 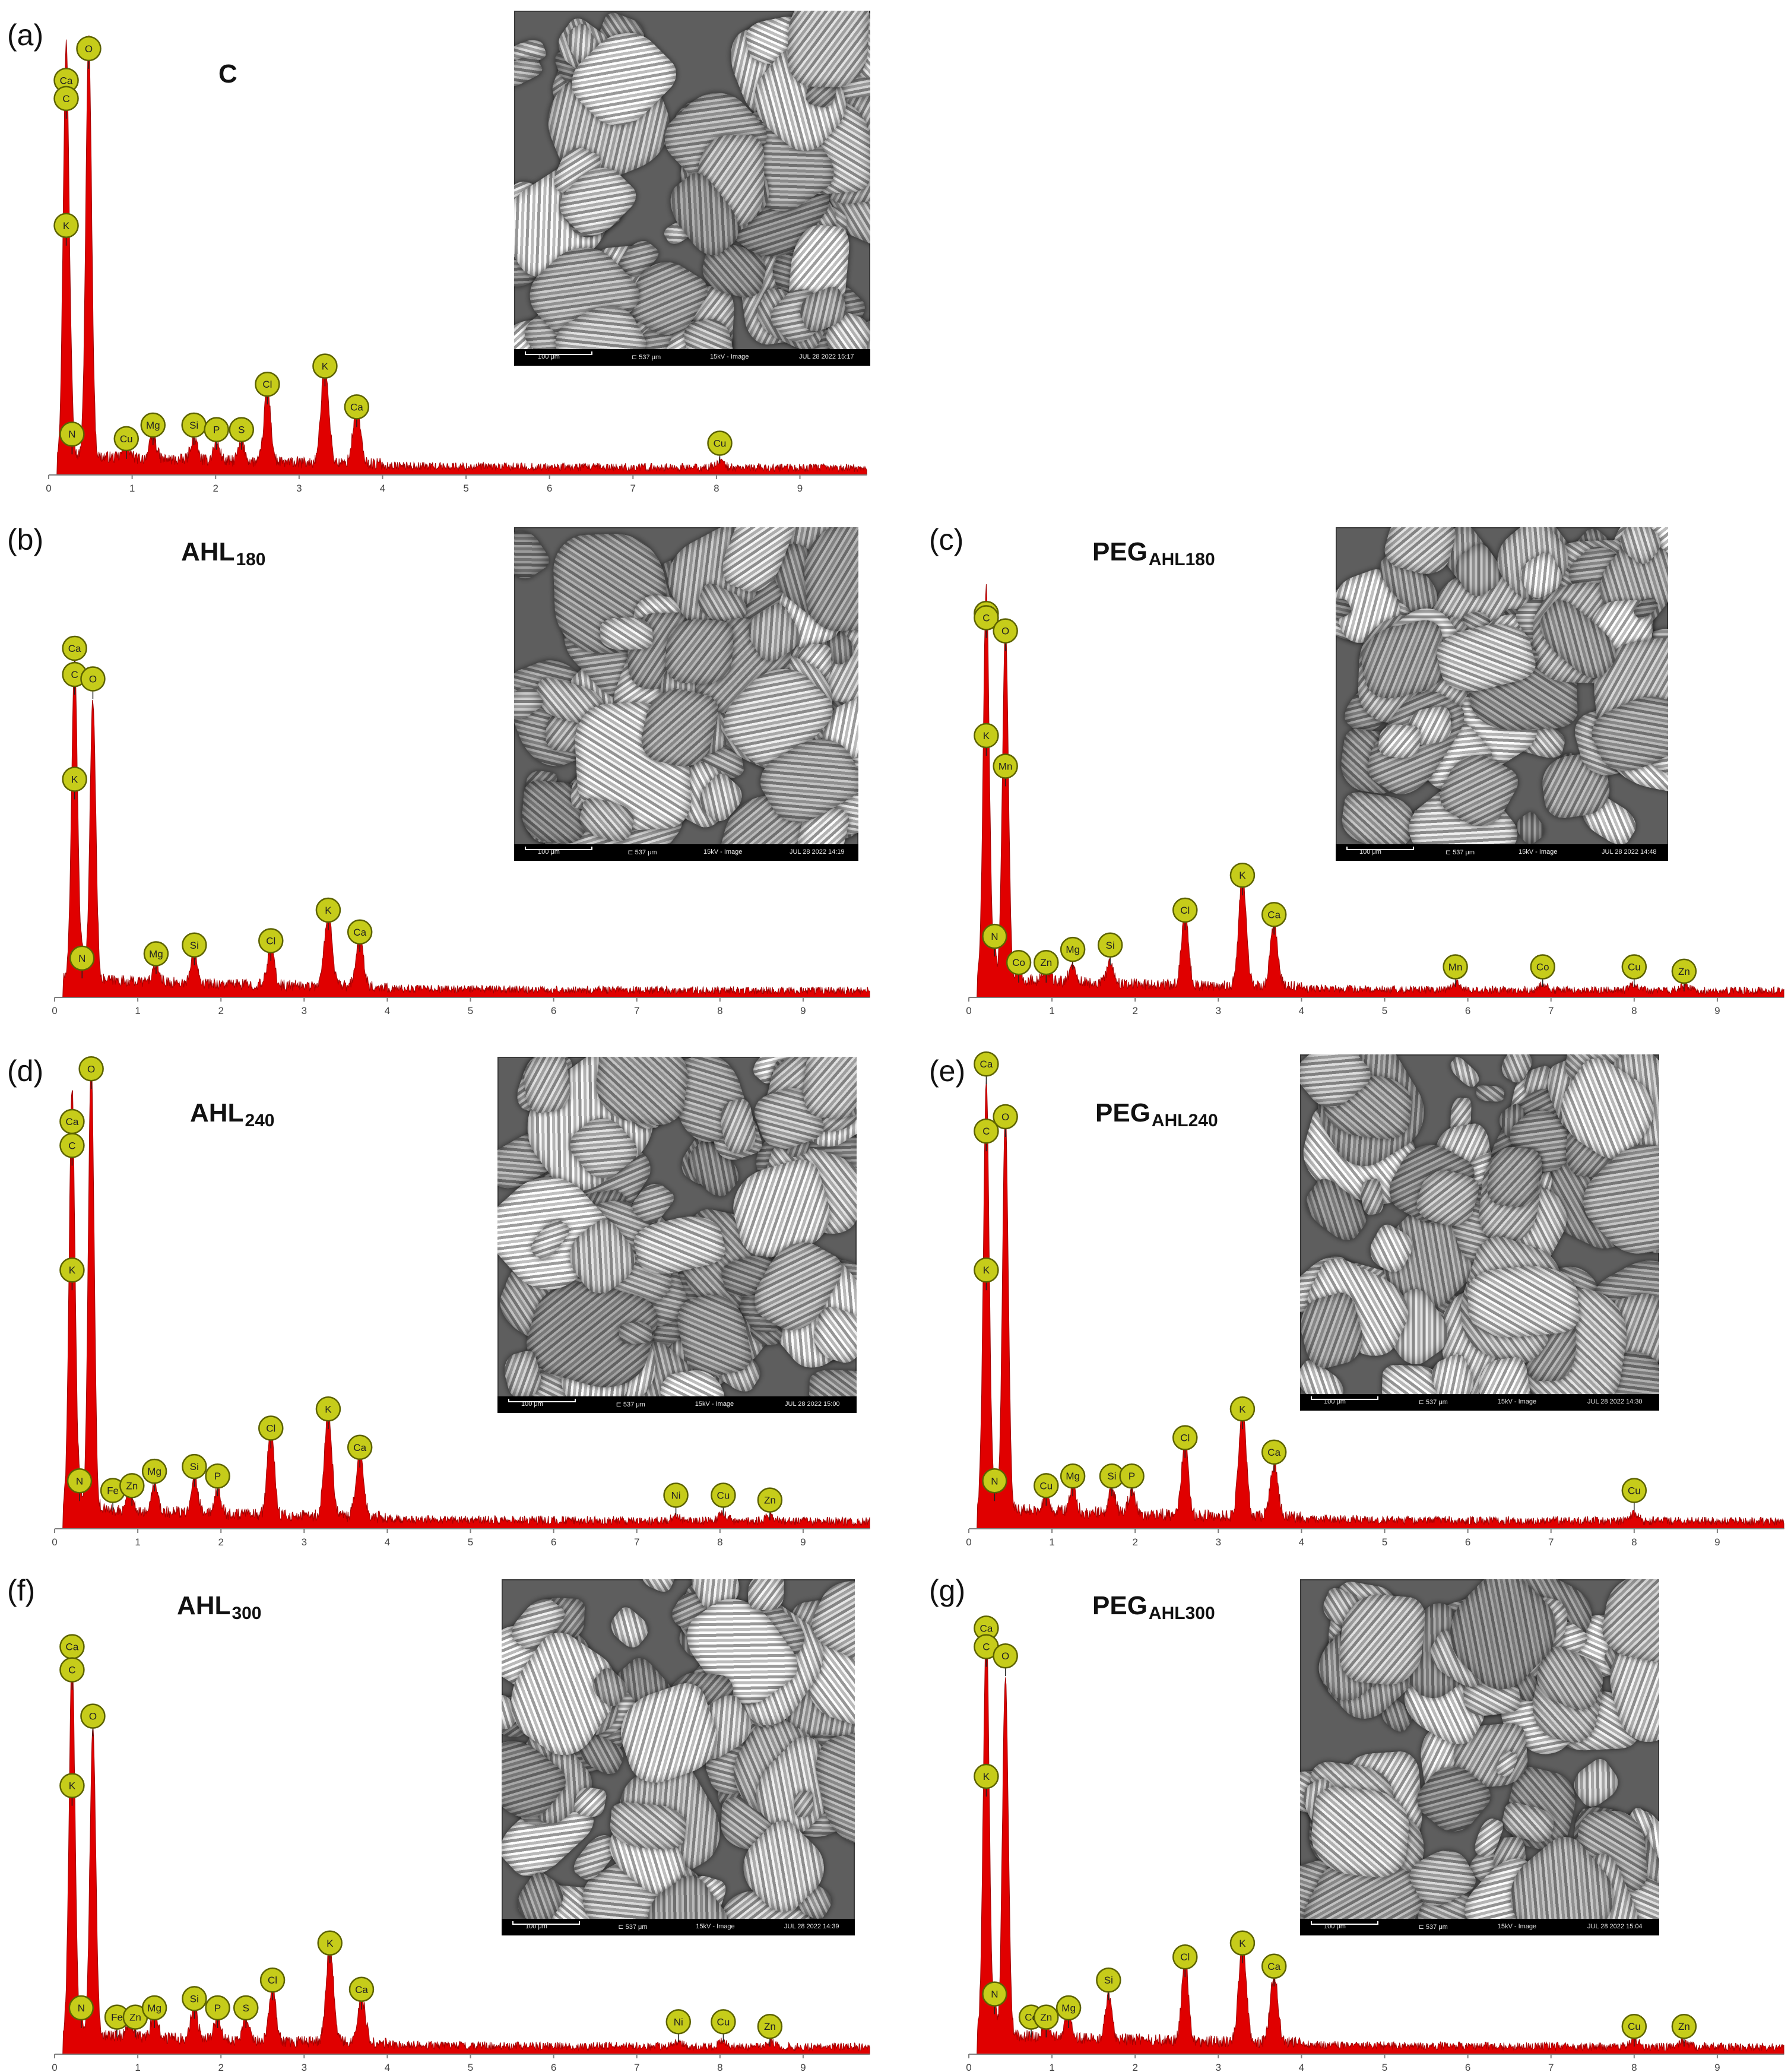 What do you see at coordinates (1455, 970) in the screenshot?
I see `element-marker: Mn` at bounding box center [1455, 970].